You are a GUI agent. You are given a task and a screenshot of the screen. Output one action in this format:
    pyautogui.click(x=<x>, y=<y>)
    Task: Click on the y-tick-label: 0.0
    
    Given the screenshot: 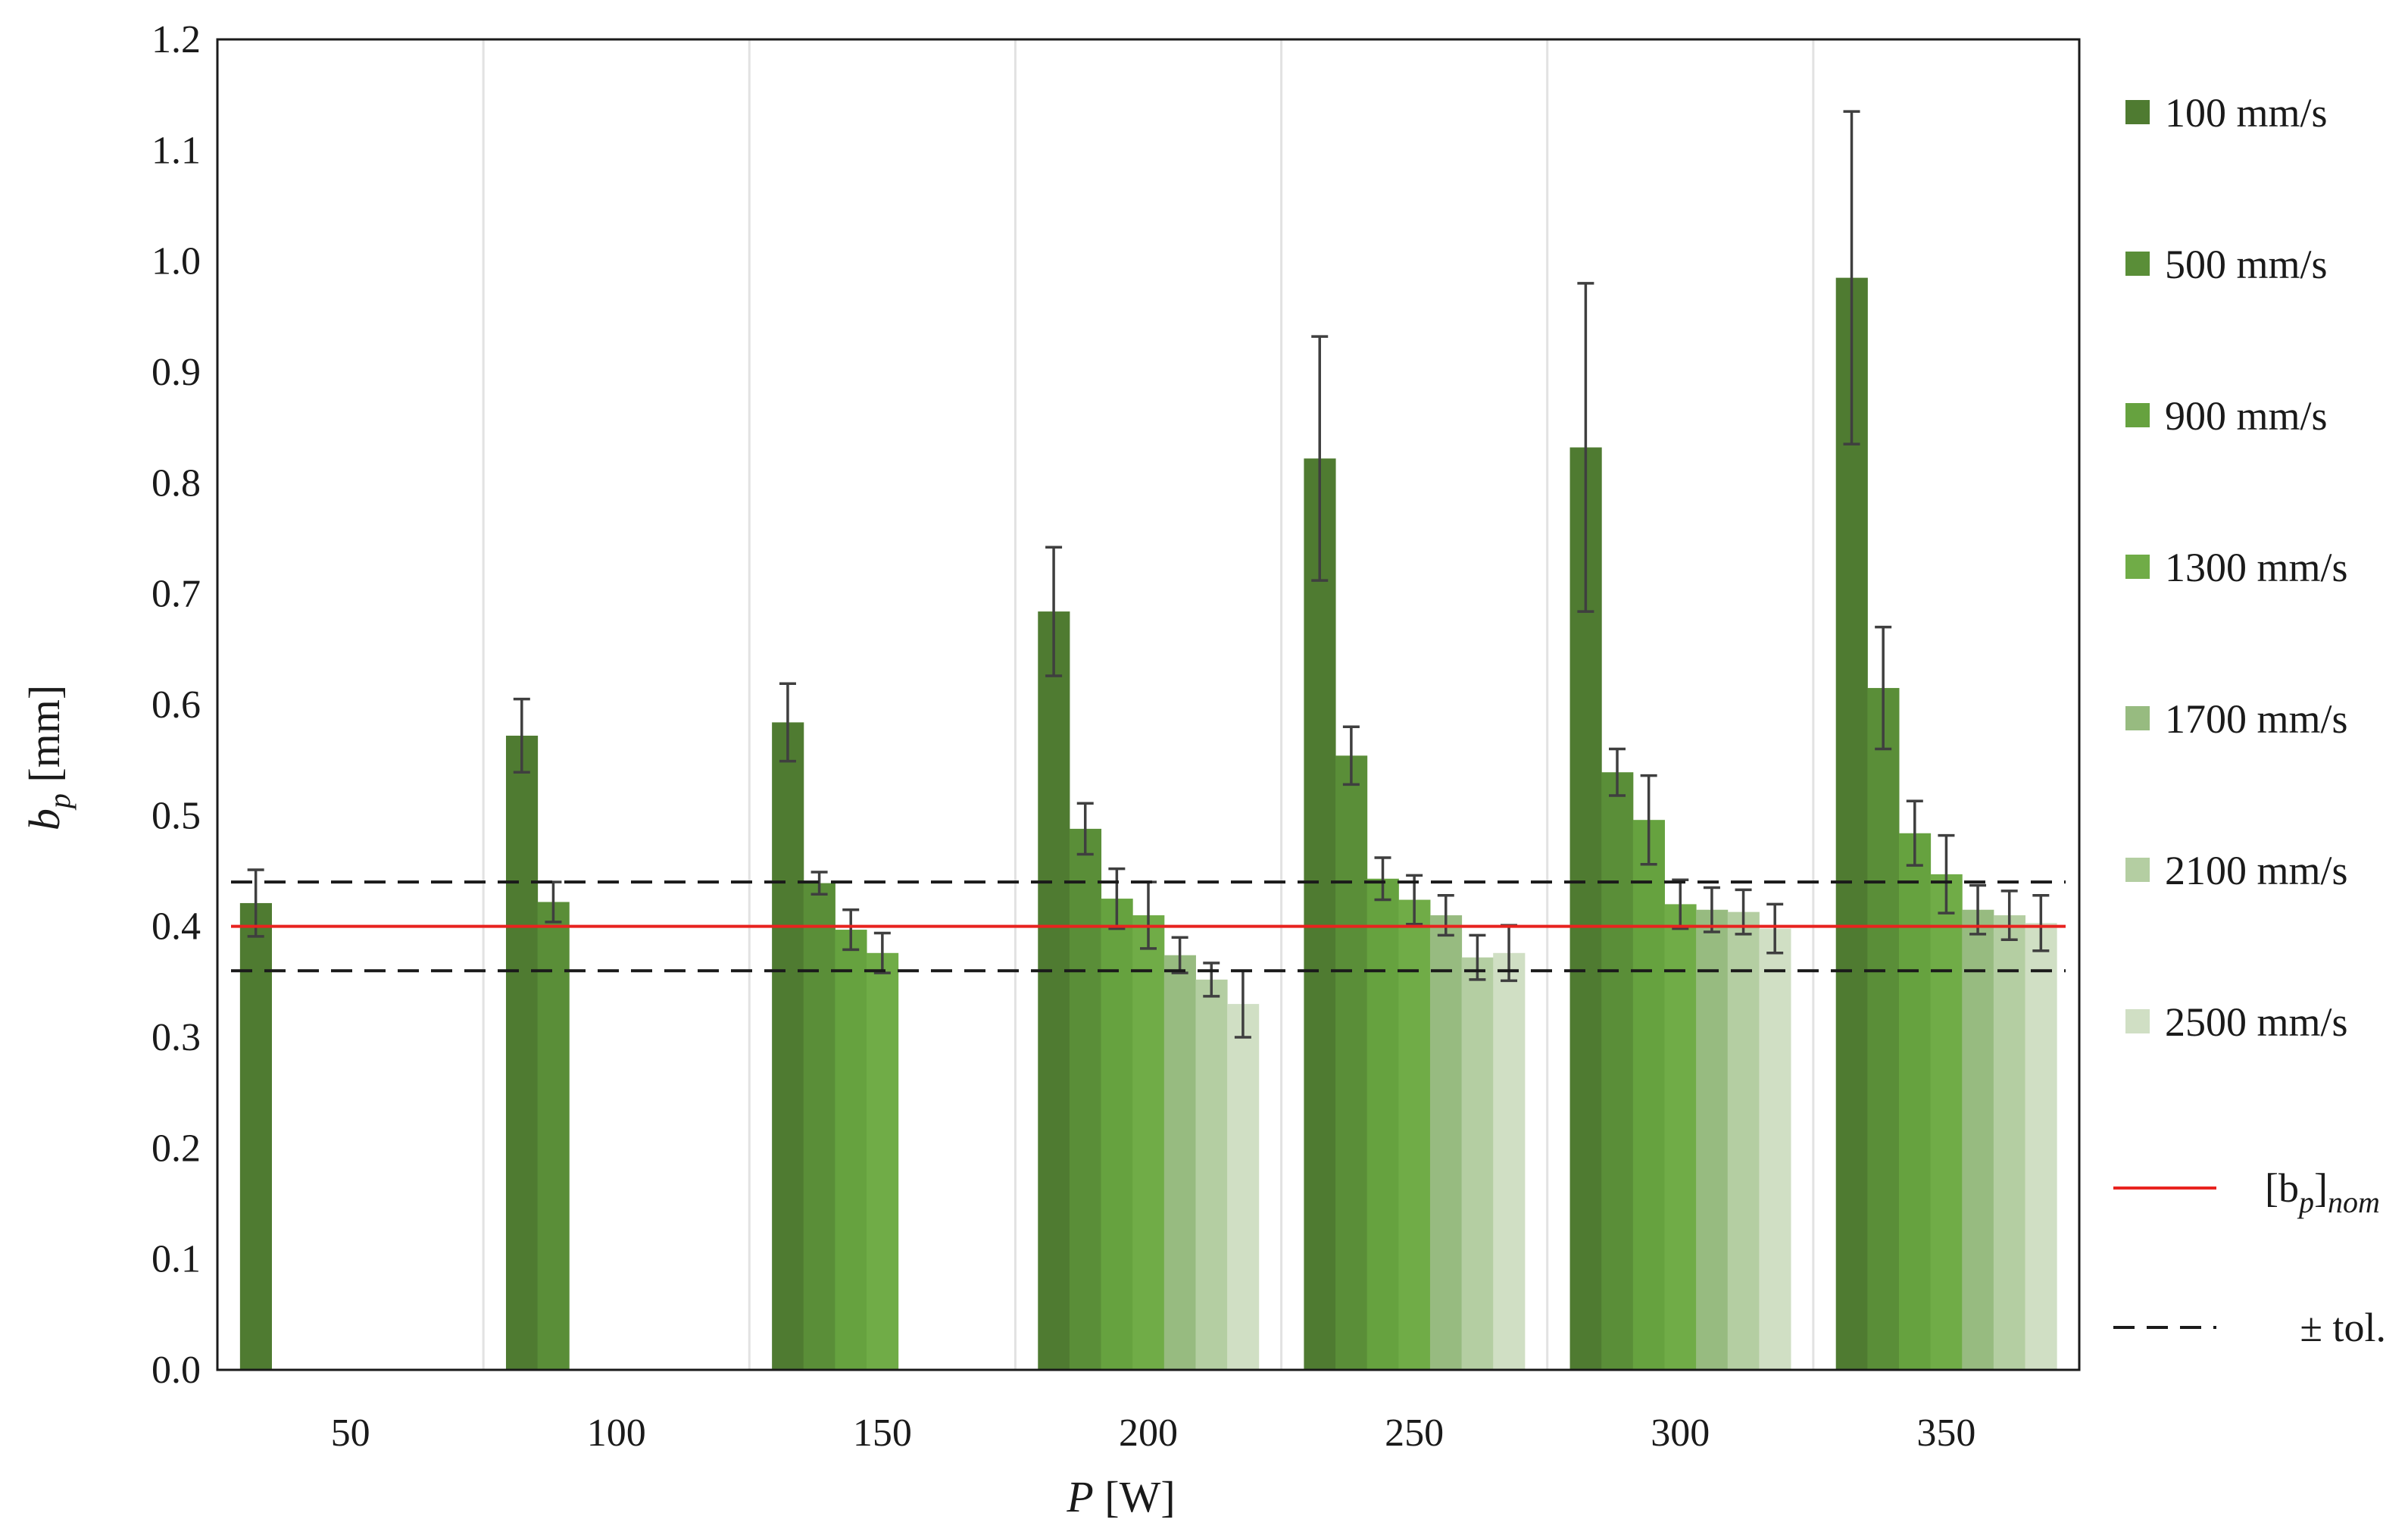 What is the action you would take?
    pyautogui.click(x=176, y=1371)
    